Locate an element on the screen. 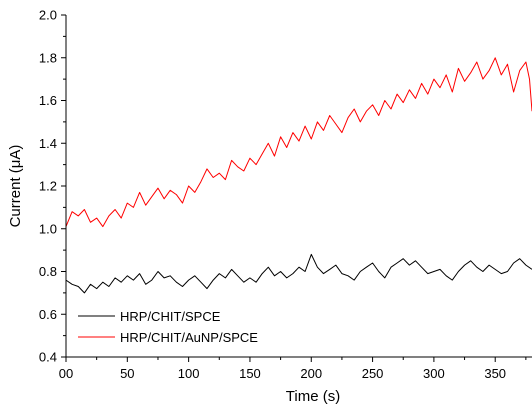 This screenshot has height=409, width=532. y-tick-label: 1.0 is located at coordinates (48, 228).